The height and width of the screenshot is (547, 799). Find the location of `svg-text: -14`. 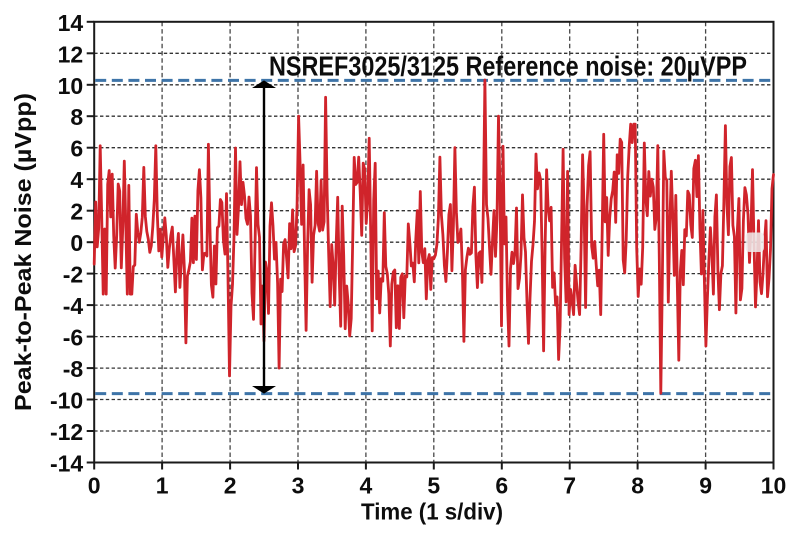

svg-text: -14 is located at coordinates (66, 464).